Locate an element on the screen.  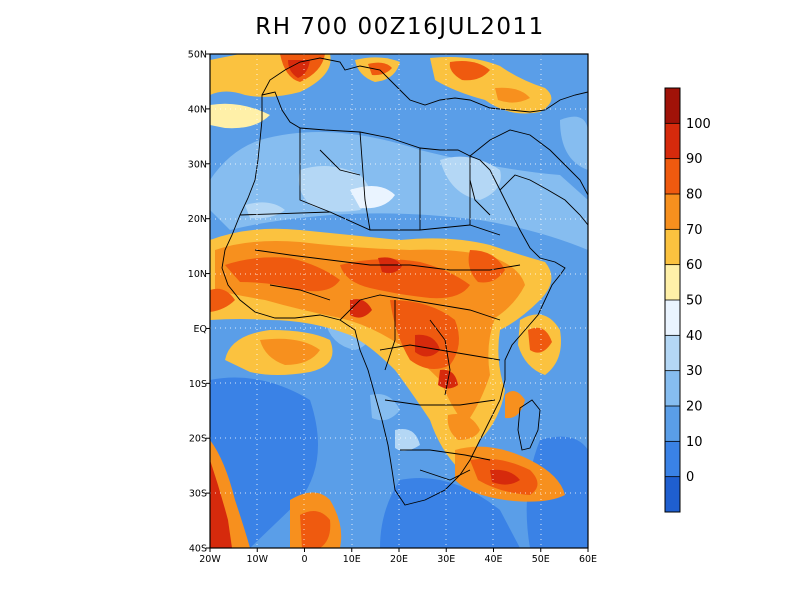
colorbar-label: 40 is located at coordinates (694, 336).